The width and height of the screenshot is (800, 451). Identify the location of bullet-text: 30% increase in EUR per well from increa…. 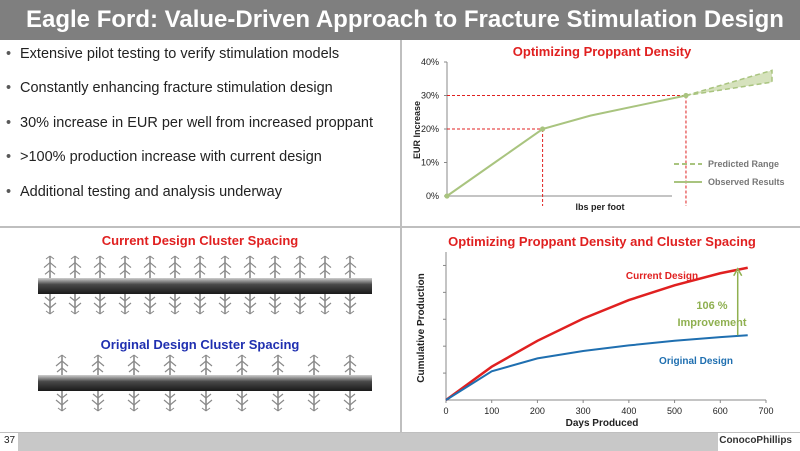
(197, 122).